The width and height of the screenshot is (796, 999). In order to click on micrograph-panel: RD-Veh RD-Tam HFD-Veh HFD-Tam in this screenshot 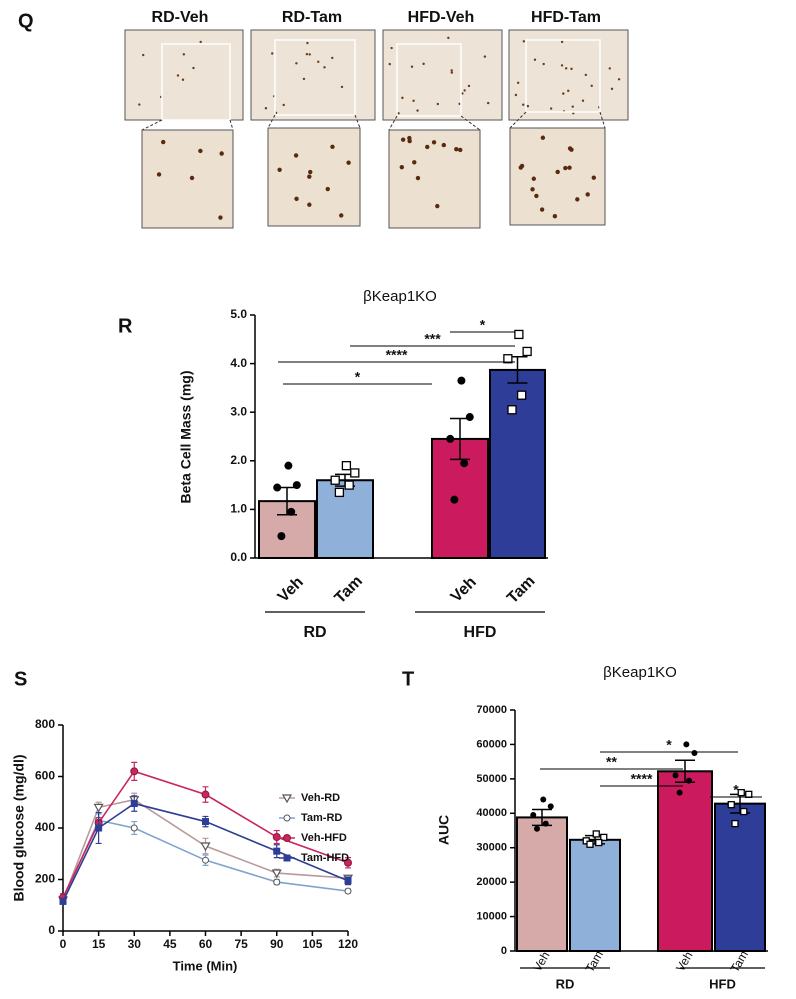, I will do `click(376, 119)`.